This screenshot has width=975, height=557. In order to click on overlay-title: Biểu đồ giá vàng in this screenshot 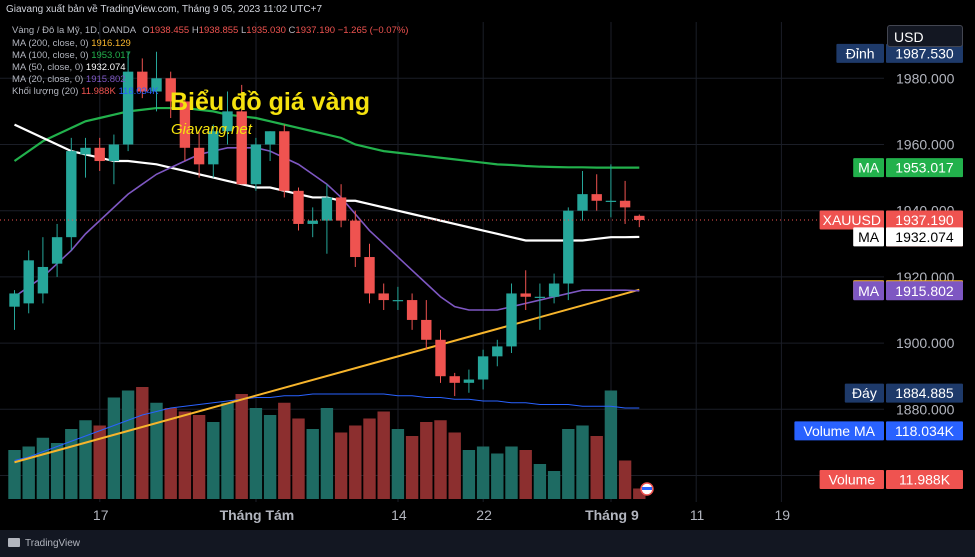, I will do `click(270, 102)`.